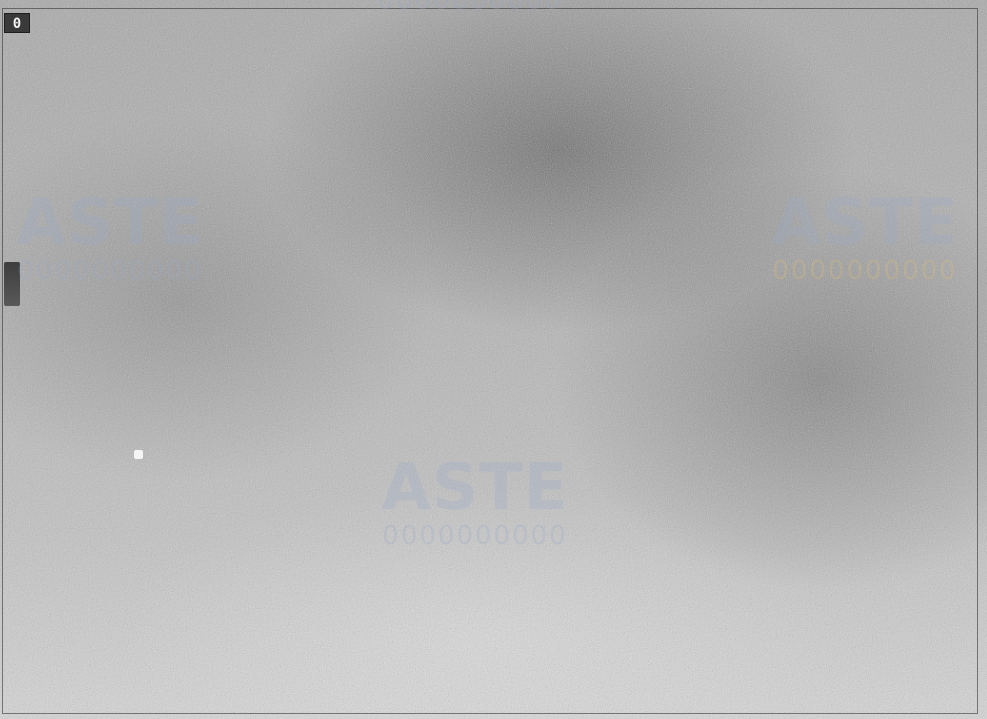  What do you see at coordinates (12, 284) in the screenshot?
I see `dark-blot` at bounding box center [12, 284].